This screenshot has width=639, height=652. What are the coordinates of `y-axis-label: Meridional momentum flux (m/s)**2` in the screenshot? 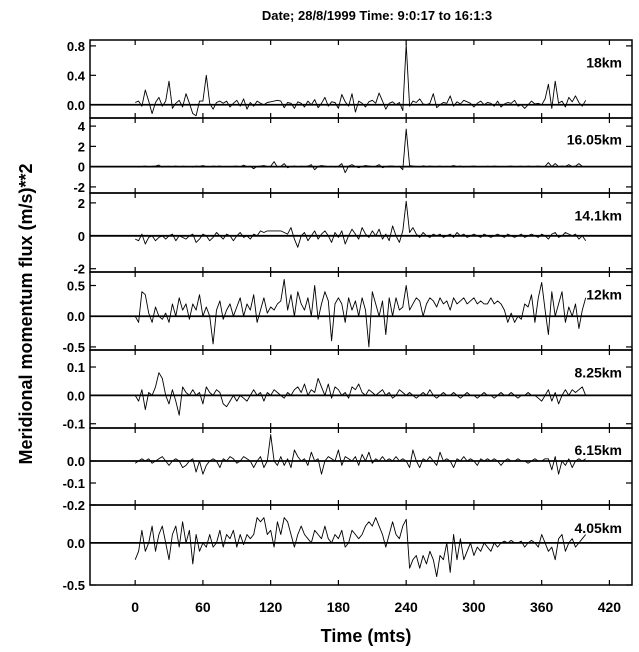 It's located at (26, 313).